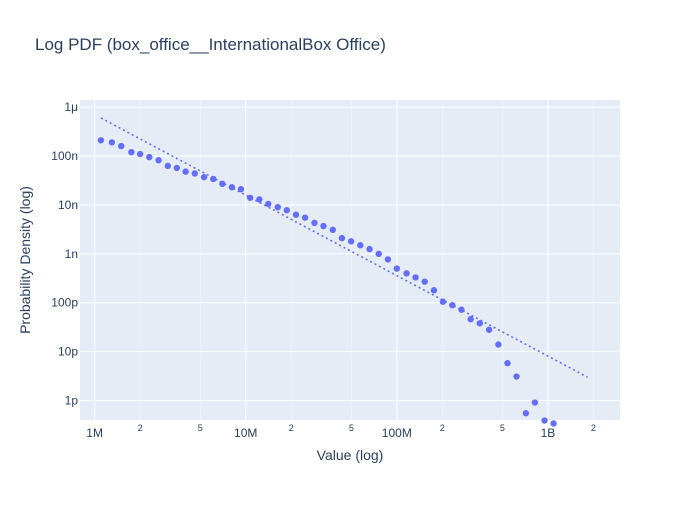 The image size is (700, 505). What do you see at coordinates (71, 107) in the screenshot?
I see `y-tick-label: 1μ` at bounding box center [71, 107].